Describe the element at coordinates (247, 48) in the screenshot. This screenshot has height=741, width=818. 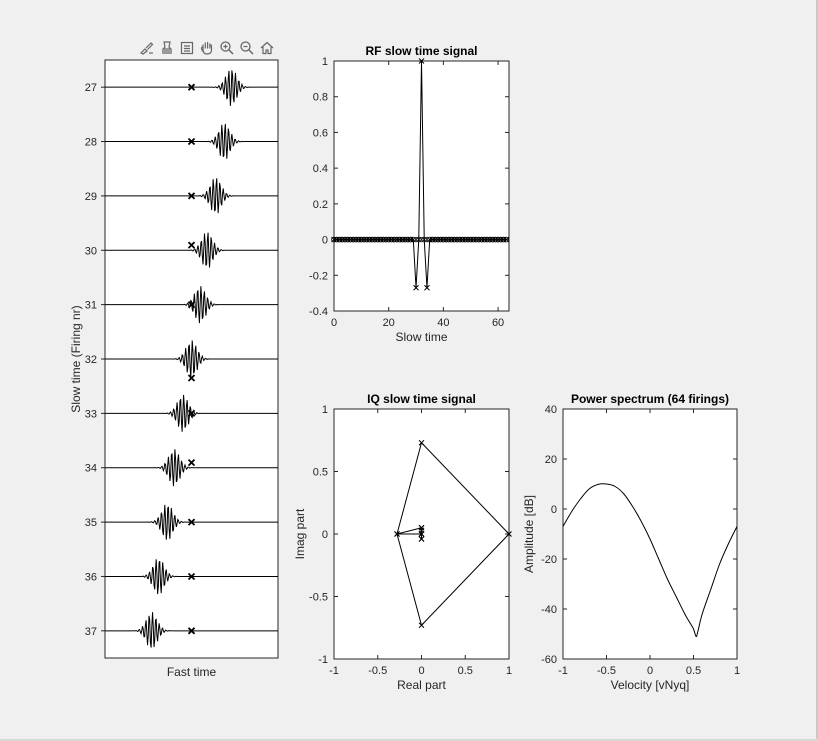
I see `zoom-out-icon` at that location.